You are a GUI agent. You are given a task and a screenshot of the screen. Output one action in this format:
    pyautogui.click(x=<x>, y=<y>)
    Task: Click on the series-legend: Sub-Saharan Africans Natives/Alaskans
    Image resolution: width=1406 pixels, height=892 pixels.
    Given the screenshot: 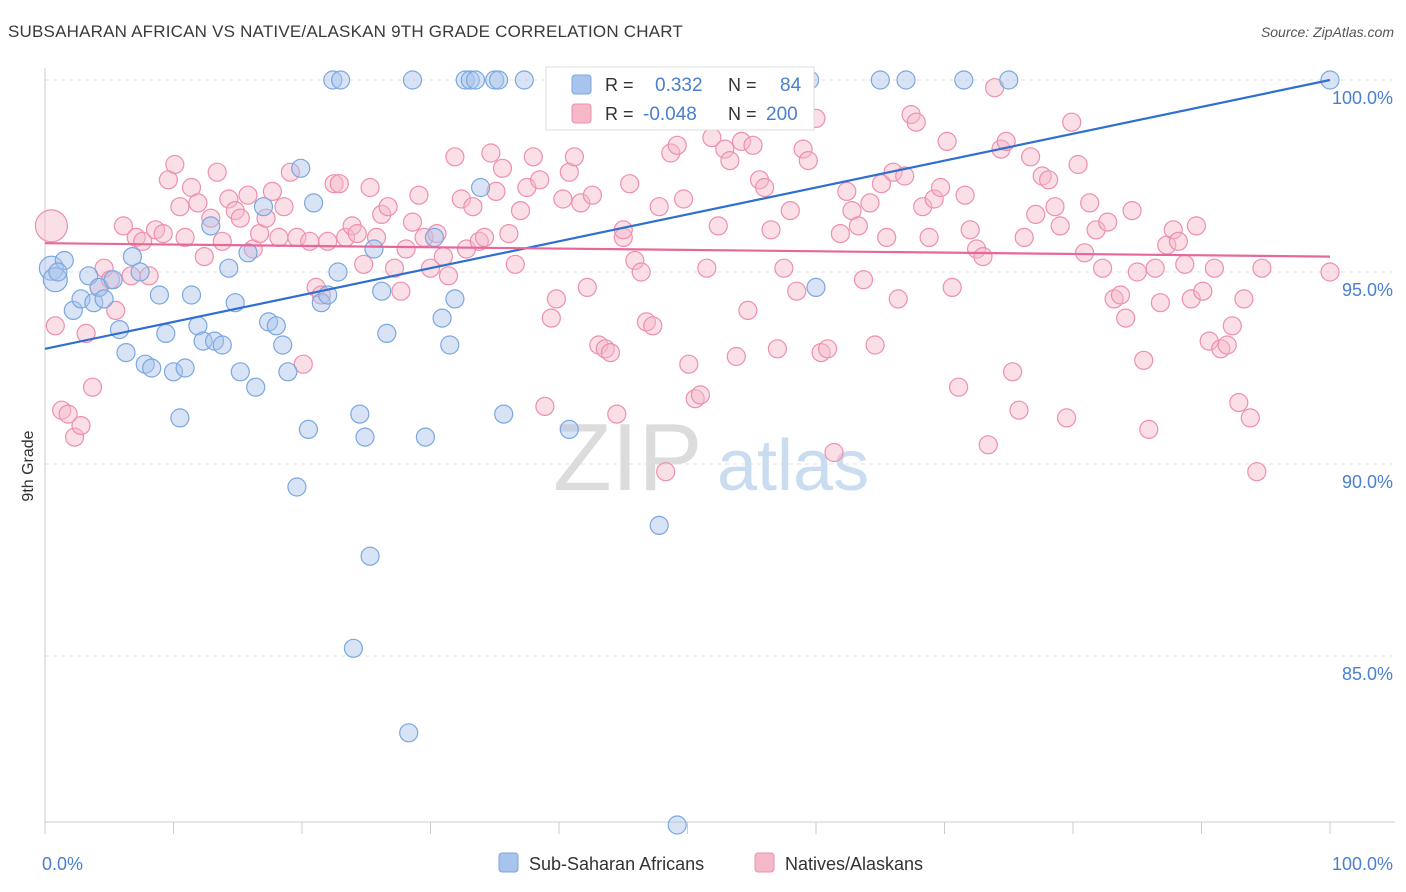 What is the action you would take?
    pyautogui.click(x=710, y=863)
    